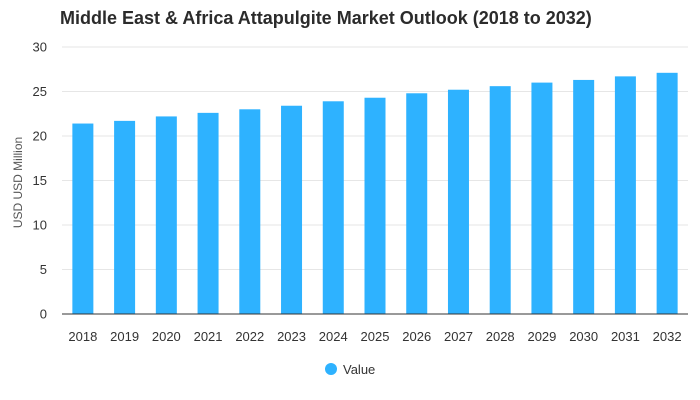  I want to click on y-tick-label: 15, so click(40, 180).